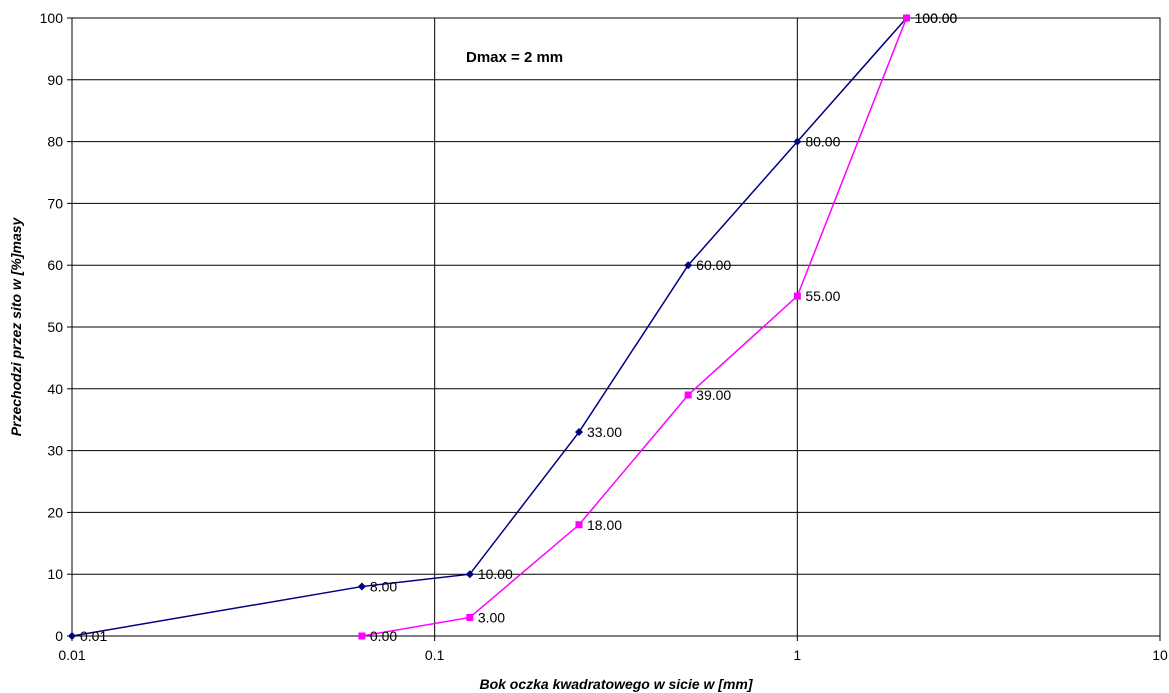 The height and width of the screenshot is (693, 1169). I want to click on series-1-data-label: 33.00, so click(604, 432).